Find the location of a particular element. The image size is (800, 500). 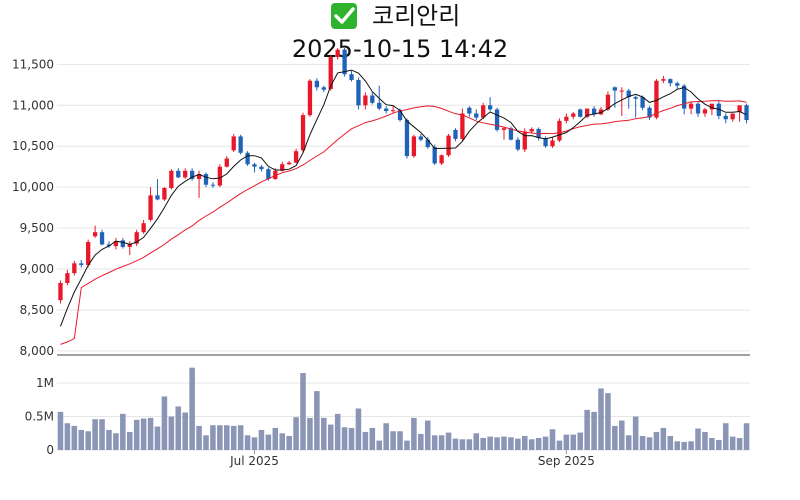

price-tick-label: 9,500 is located at coordinates (37, 228).